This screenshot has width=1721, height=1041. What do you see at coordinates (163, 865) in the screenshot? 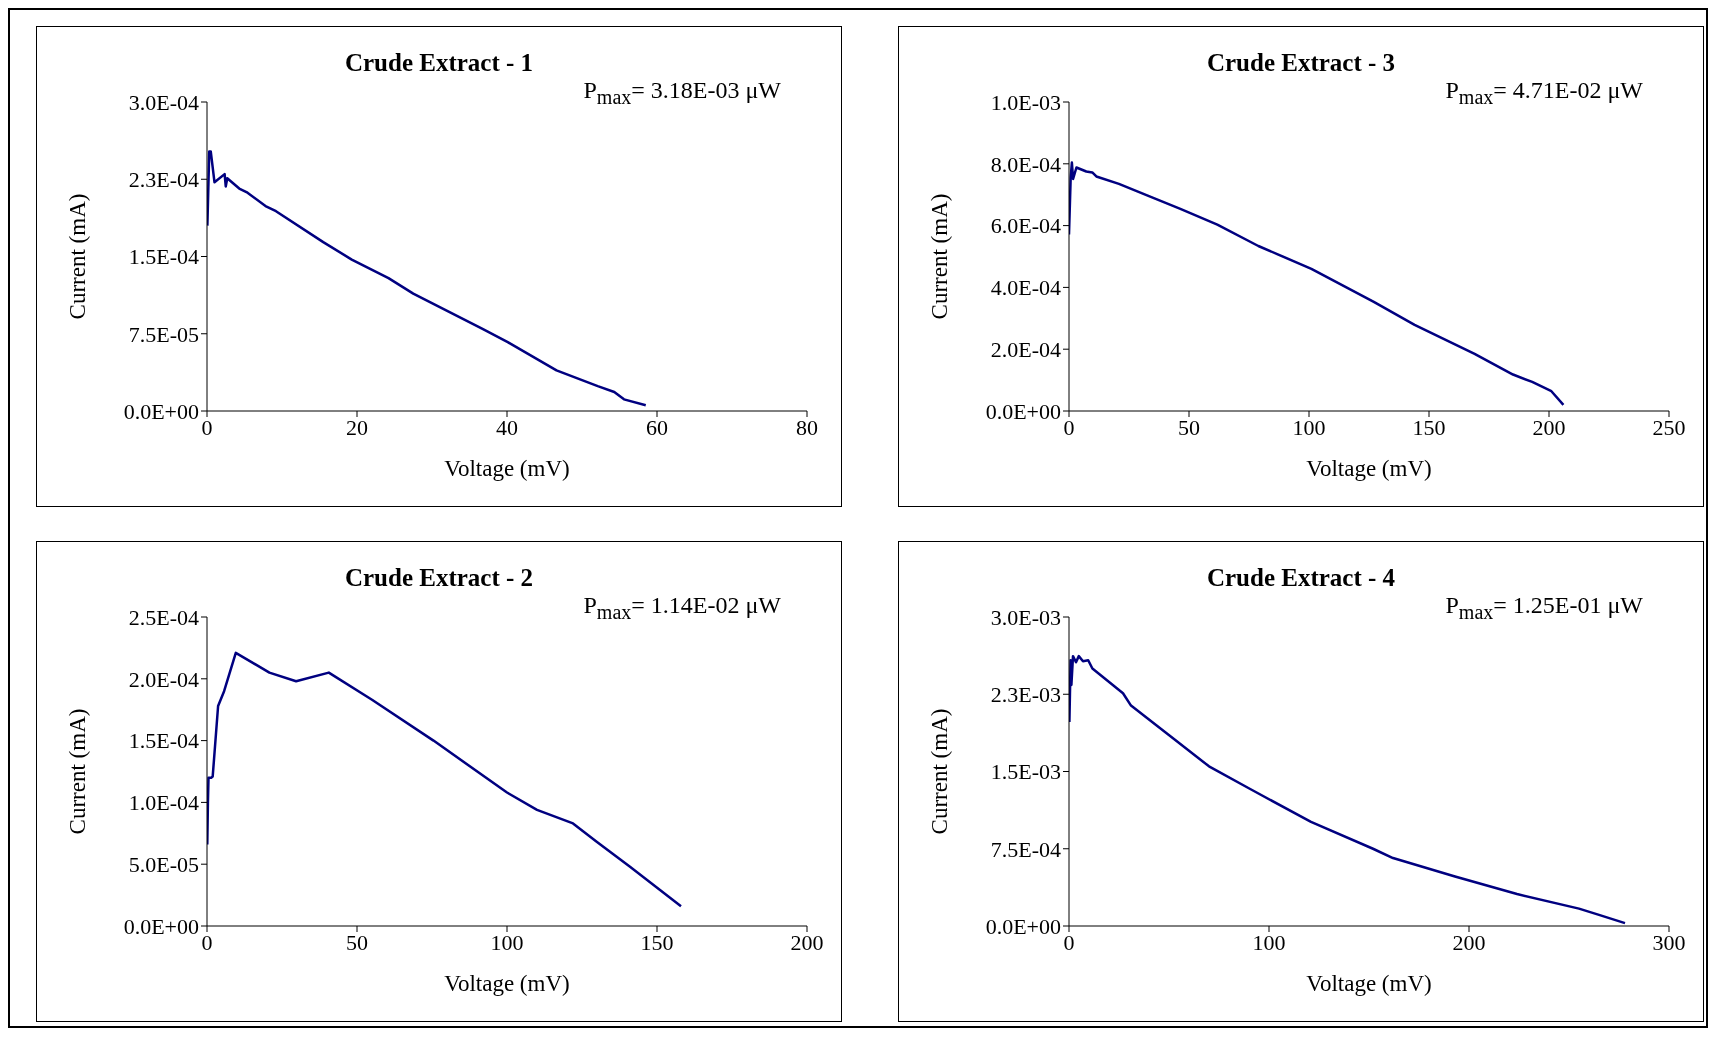
I see `y-tick-label: 5.0E-05` at bounding box center [163, 865].